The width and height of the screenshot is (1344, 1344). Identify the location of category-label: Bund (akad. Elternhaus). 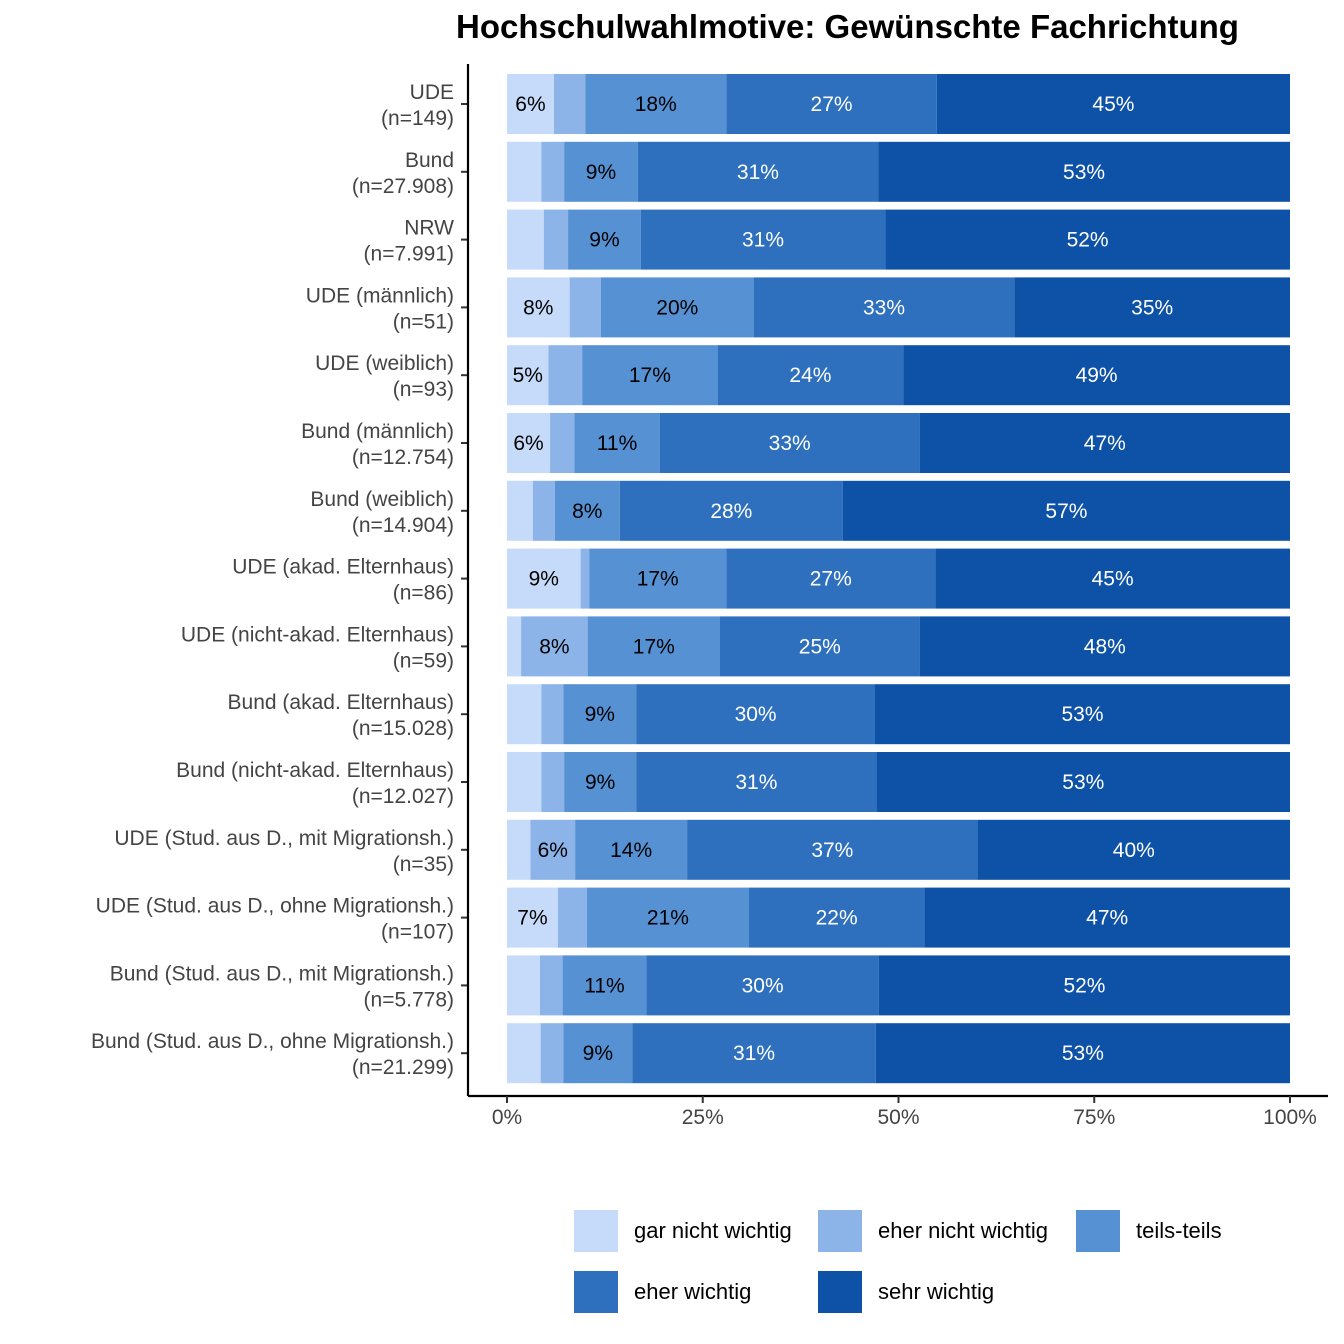
(341, 702).